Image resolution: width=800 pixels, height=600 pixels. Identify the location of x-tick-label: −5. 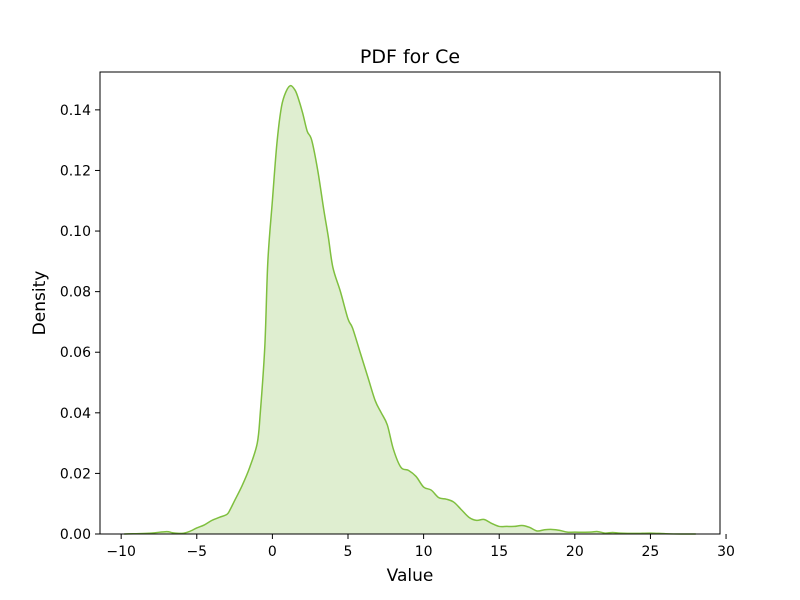
(196, 552).